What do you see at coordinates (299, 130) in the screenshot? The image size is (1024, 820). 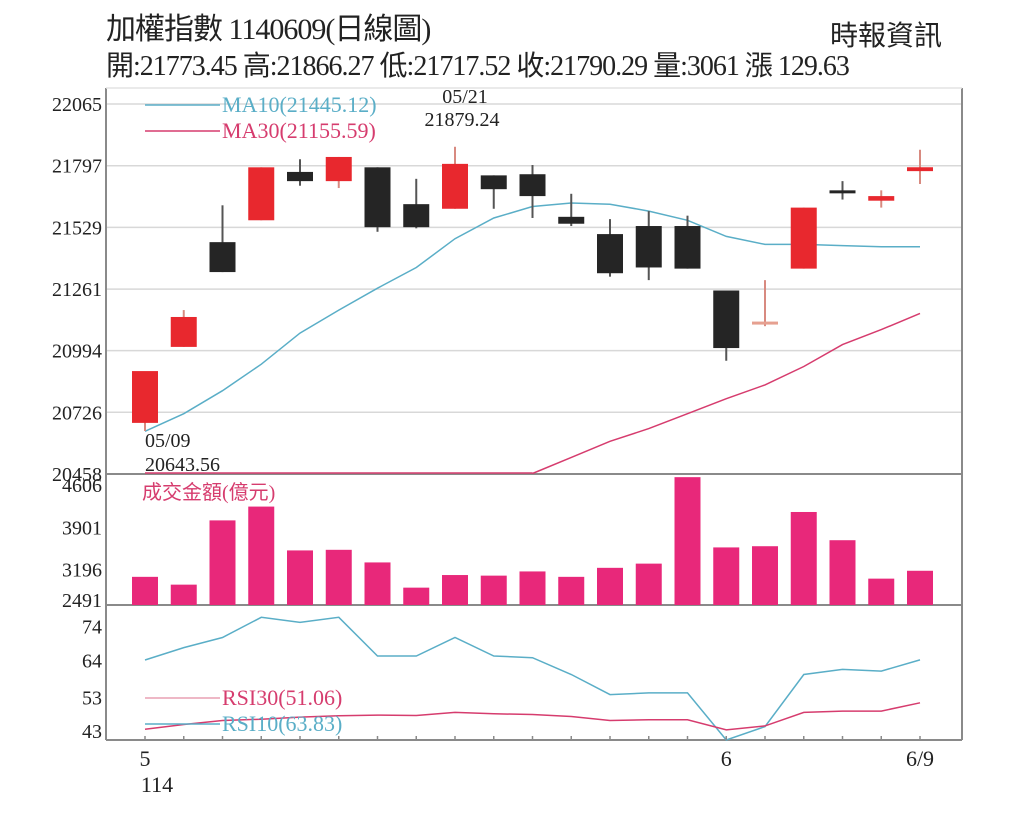 I see `ma30-legend-label: MA30(21155.59)` at bounding box center [299, 130].